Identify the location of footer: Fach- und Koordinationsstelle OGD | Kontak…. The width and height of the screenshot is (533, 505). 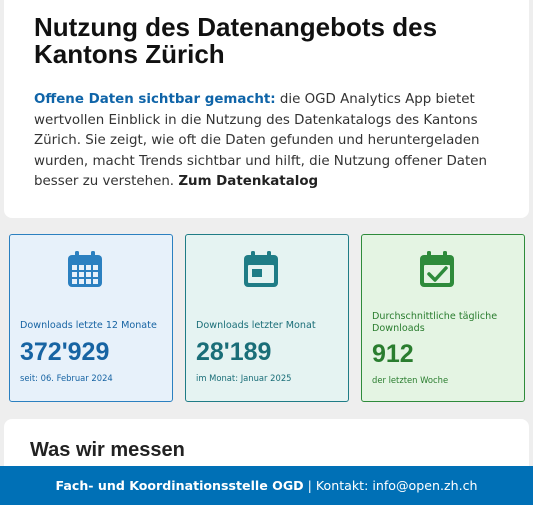
(266, 485).